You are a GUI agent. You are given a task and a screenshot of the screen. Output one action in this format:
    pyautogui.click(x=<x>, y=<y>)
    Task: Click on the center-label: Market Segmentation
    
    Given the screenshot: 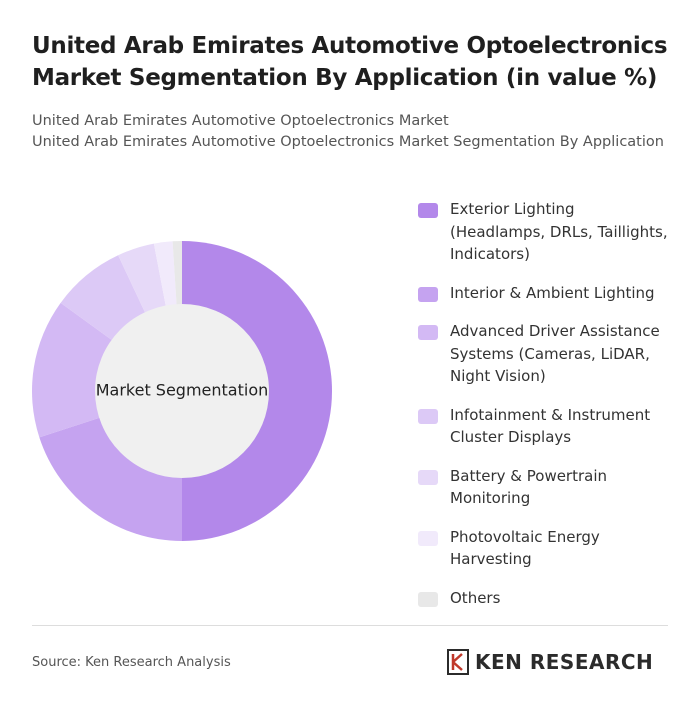 What is the action you would take?
    pyautogui.click(x=182, y=390)
    